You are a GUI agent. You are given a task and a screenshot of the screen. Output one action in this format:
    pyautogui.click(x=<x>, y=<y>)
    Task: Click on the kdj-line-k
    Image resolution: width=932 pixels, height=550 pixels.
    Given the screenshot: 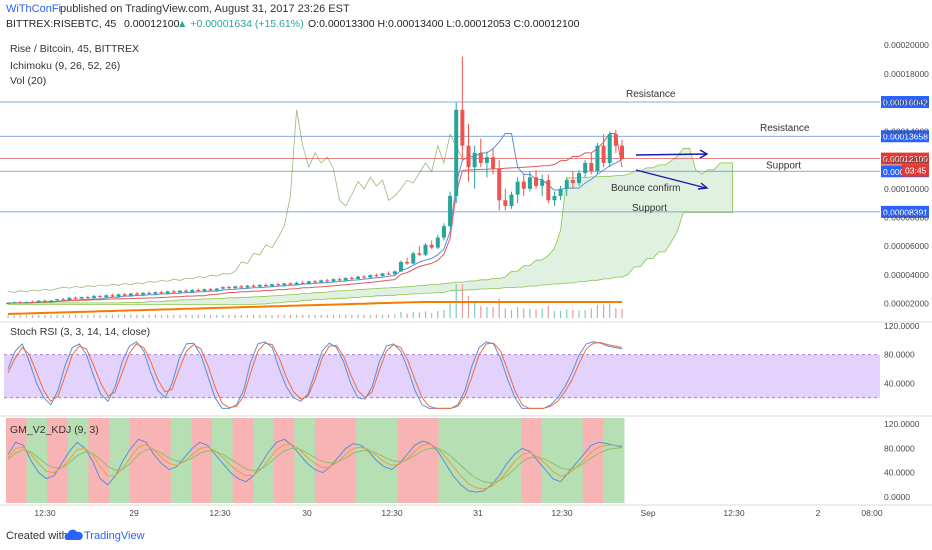 What is the action you would take?
    pyautogui.click(x=315, y=465)
    